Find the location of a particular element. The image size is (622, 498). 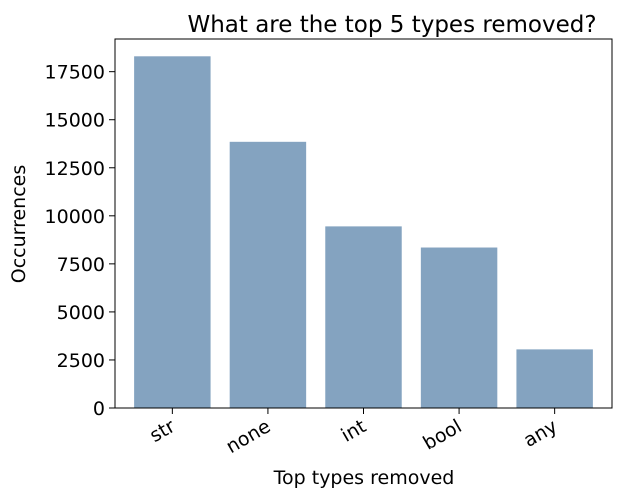

bar-none is located at coordinates (268, 274).